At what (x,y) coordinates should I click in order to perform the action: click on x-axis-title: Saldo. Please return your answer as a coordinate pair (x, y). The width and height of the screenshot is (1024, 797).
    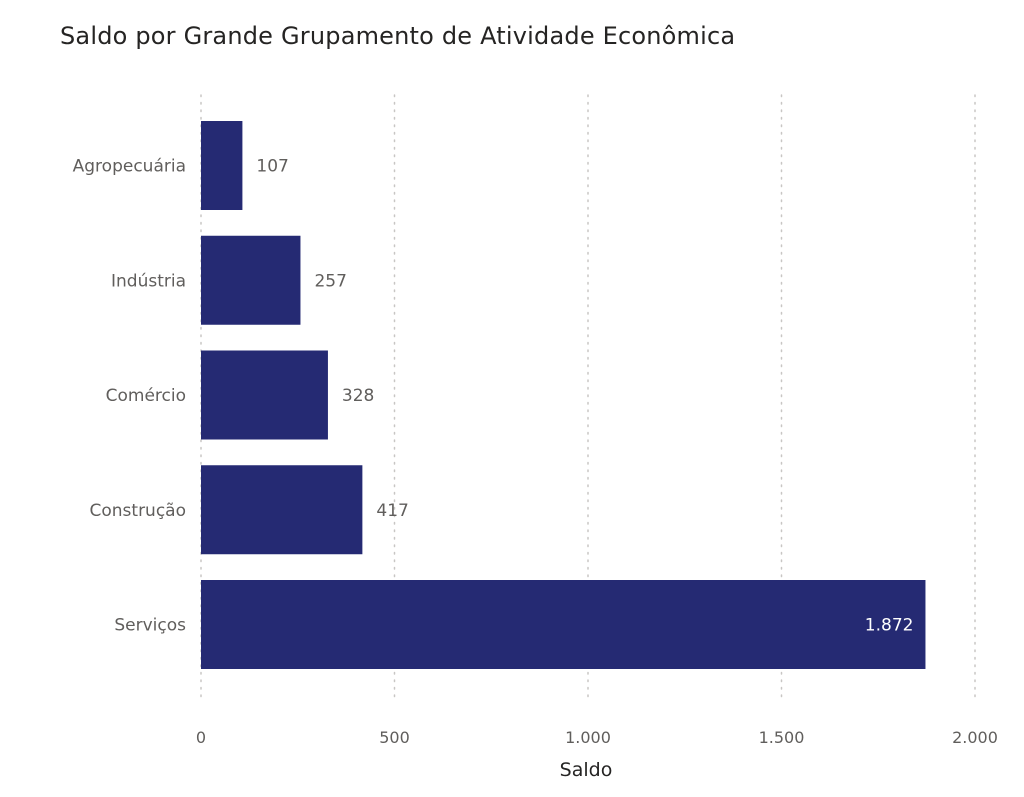
    Looking at the image, I should click on (586, 770).